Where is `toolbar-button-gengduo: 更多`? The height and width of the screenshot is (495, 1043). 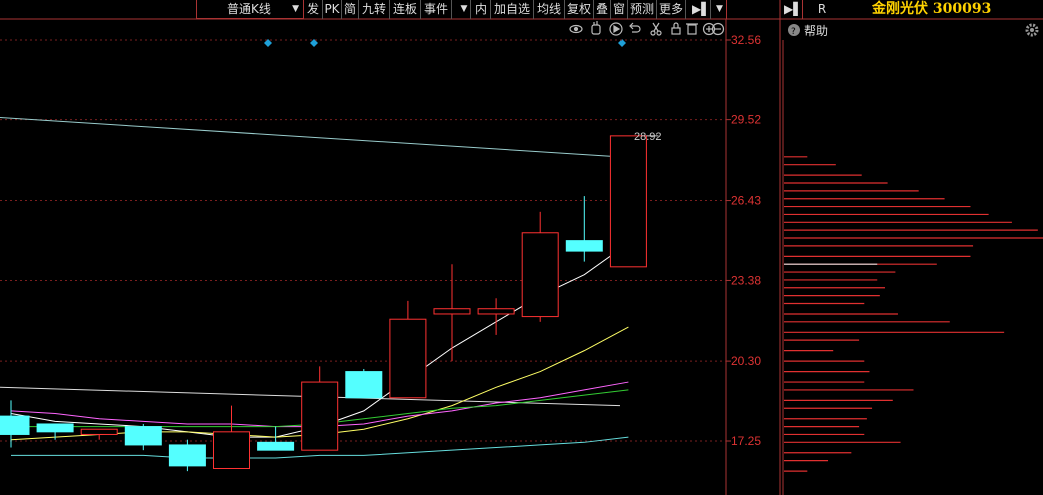
toolbar-button-gengduo: 更多 is located at coordinates (671, 9).